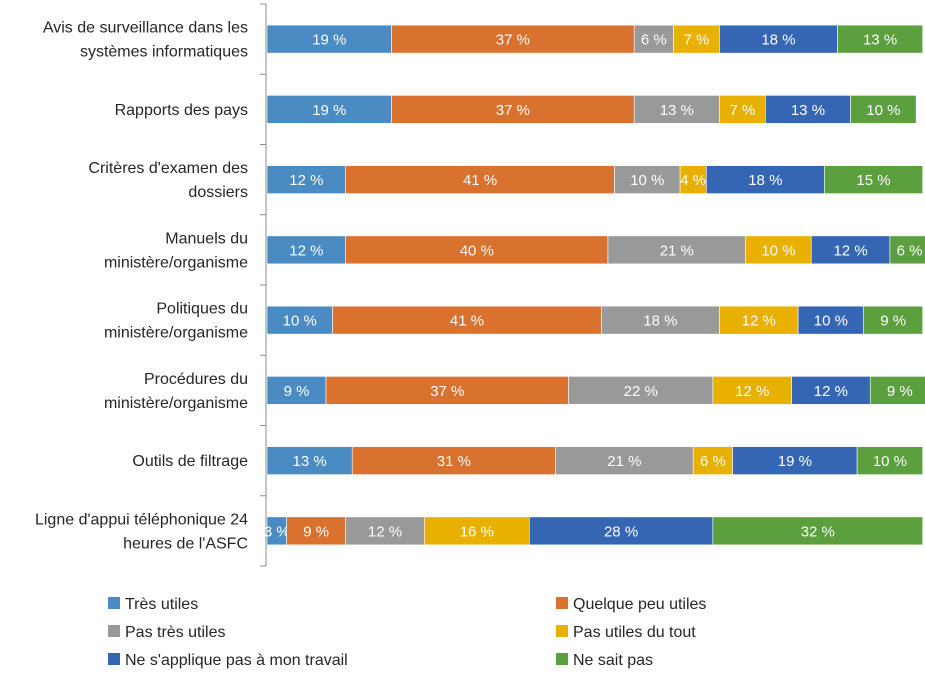  I want to click on category-label: Procédures du ministère/organisme, so click(176, 391).